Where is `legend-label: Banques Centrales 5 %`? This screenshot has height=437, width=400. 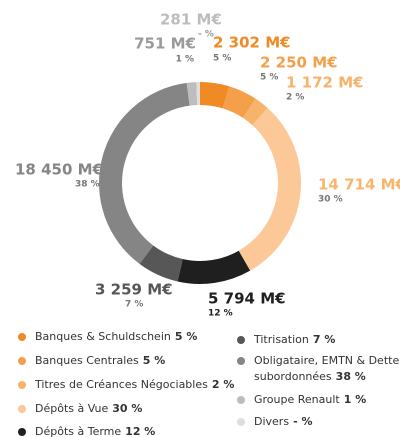
legend-label: Banques Centrales 5 % is located at coordinates (100, 360).